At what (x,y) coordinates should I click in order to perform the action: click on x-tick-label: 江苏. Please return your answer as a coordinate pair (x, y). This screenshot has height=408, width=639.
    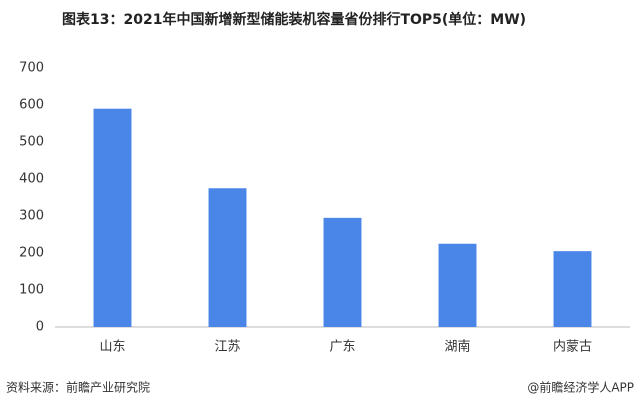
    Looking at the image, I should click on (227, 347).